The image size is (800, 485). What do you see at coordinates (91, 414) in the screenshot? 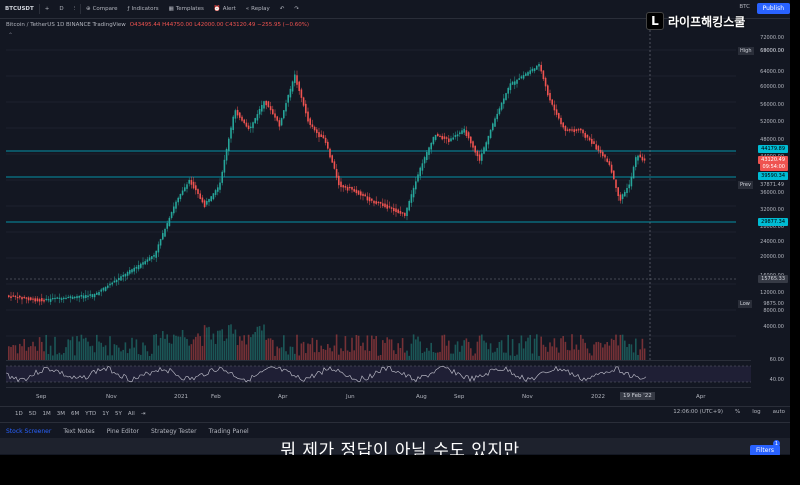
I see `range-ytd: YTD` at bounding box center [91, 414].